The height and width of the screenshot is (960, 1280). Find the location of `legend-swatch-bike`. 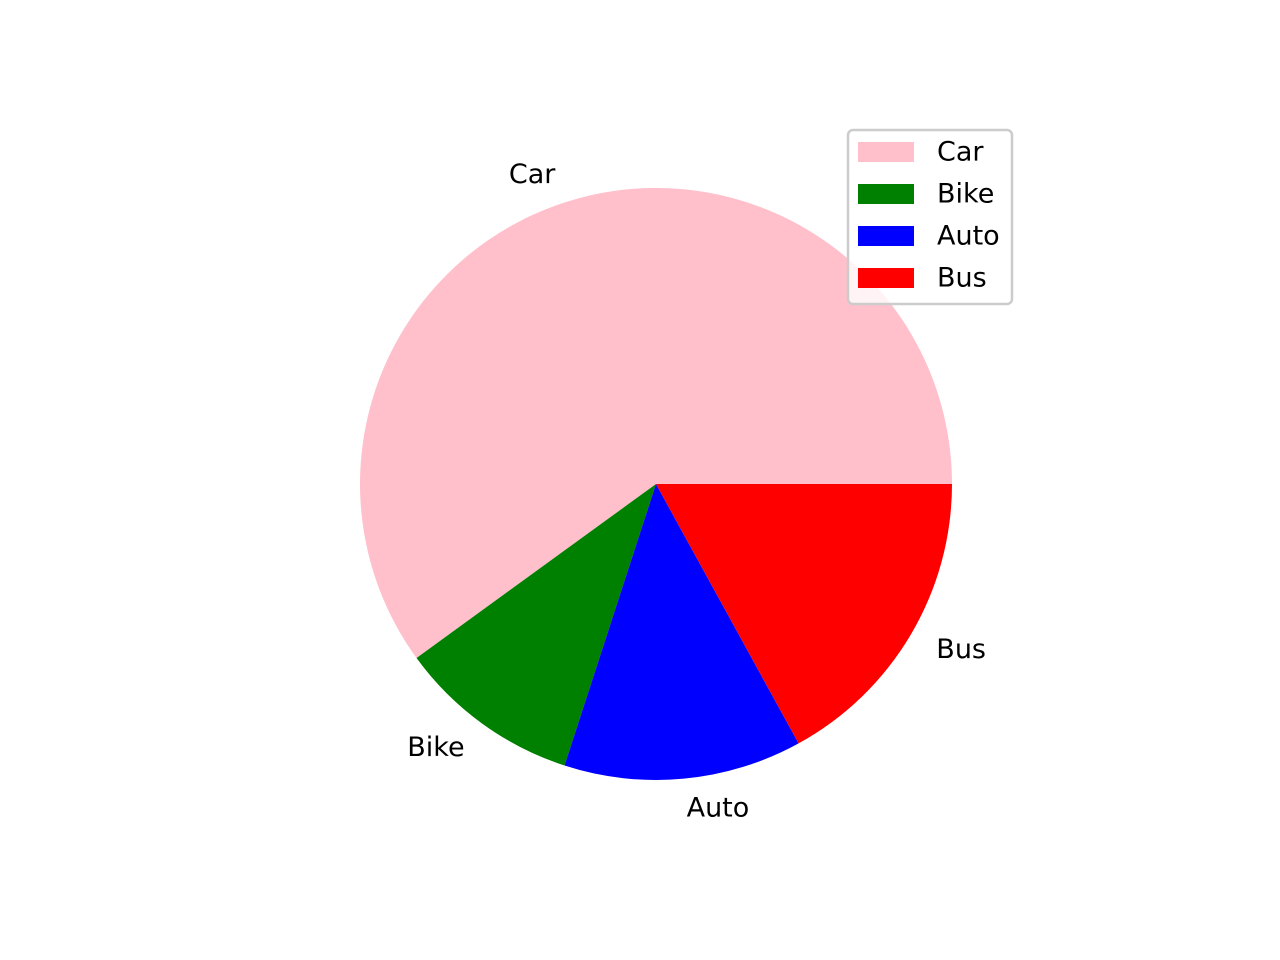

legend-swatch-bike is located at coordinates (886, 194).